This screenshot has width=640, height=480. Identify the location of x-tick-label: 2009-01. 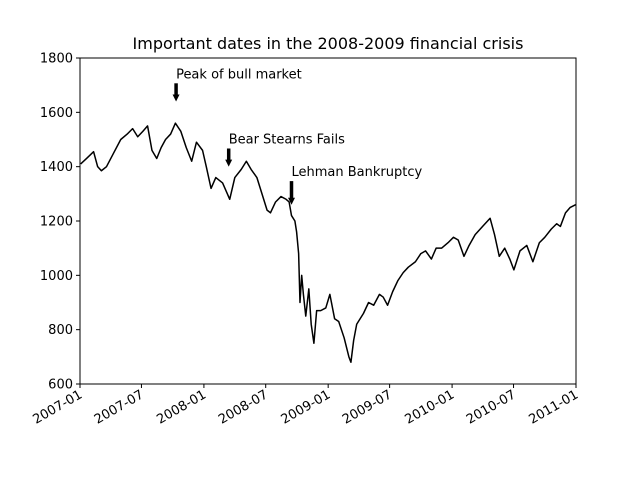
(306, 407).